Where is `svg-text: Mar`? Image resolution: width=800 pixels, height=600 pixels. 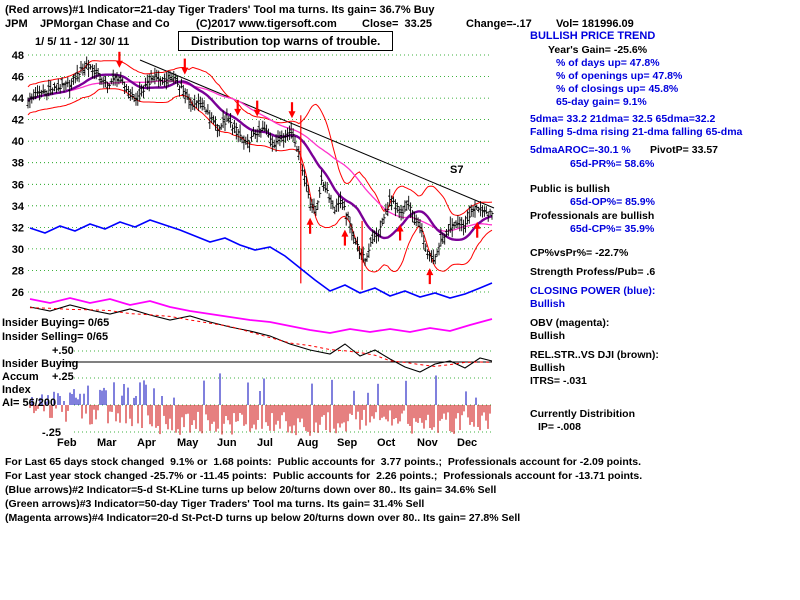 svg-text: Mar is located at coordinates (107, 443).